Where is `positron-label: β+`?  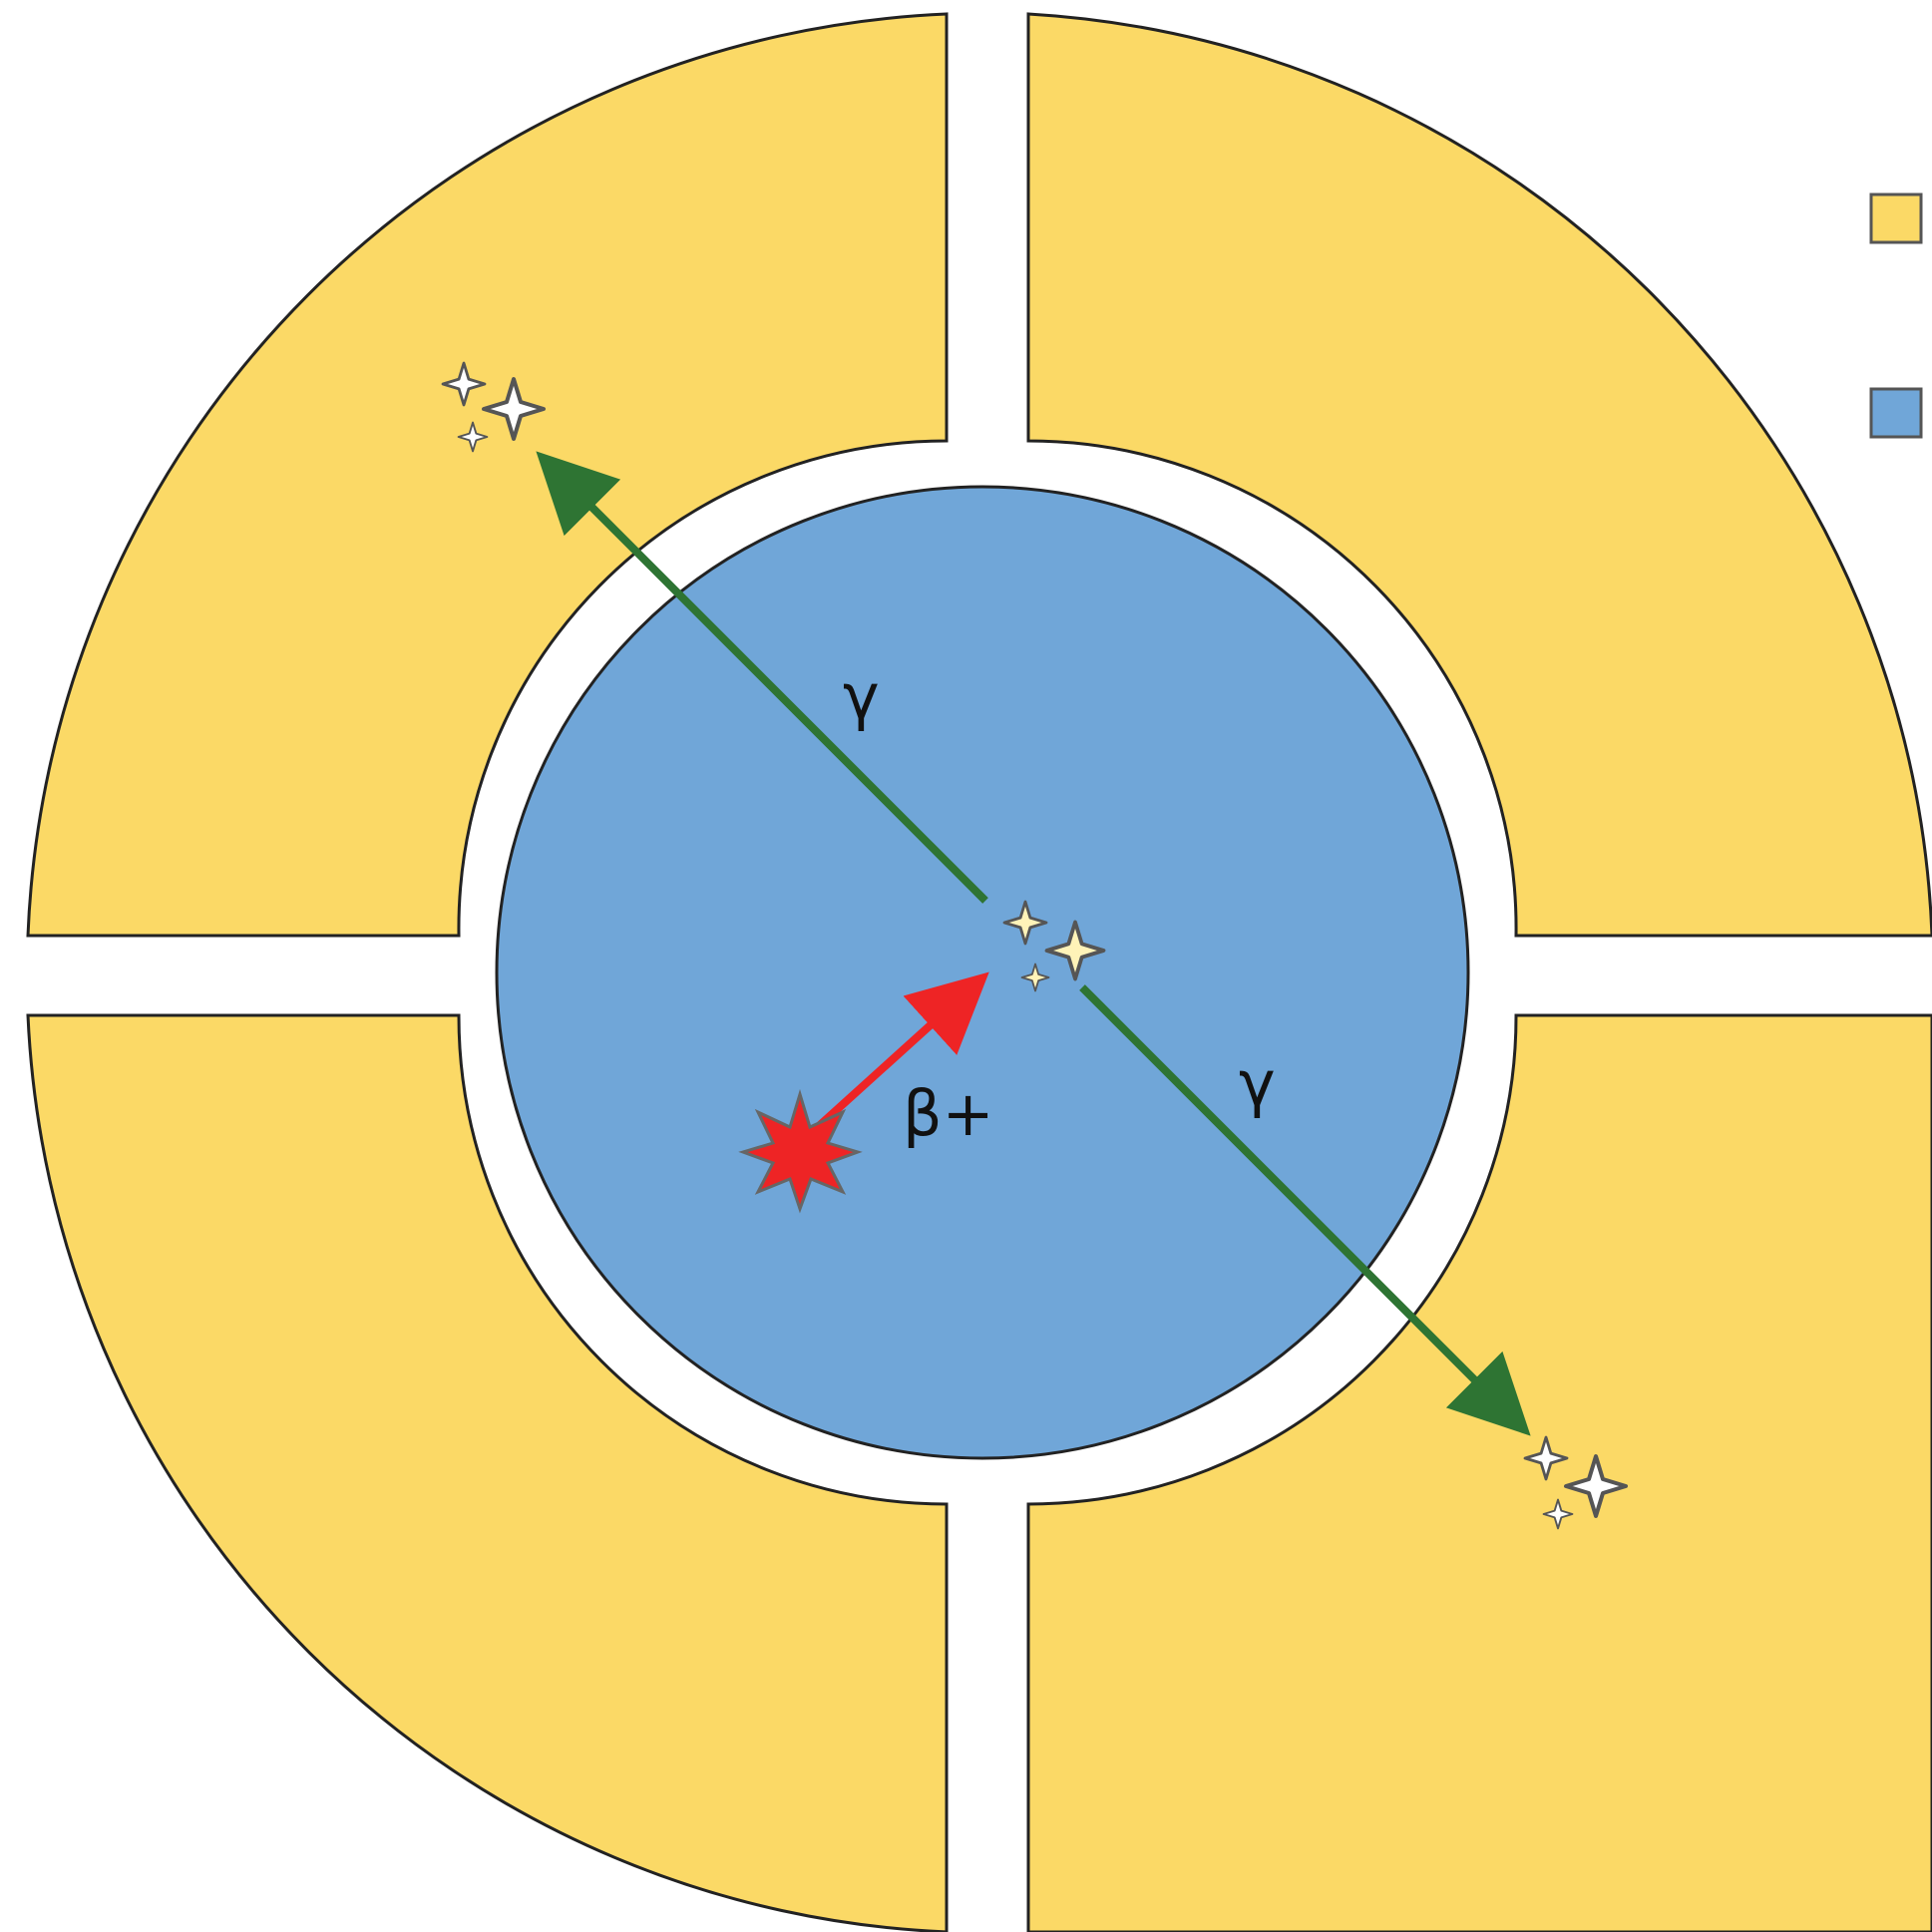
positron-label: β+ is located at coordinates (949, 1113).